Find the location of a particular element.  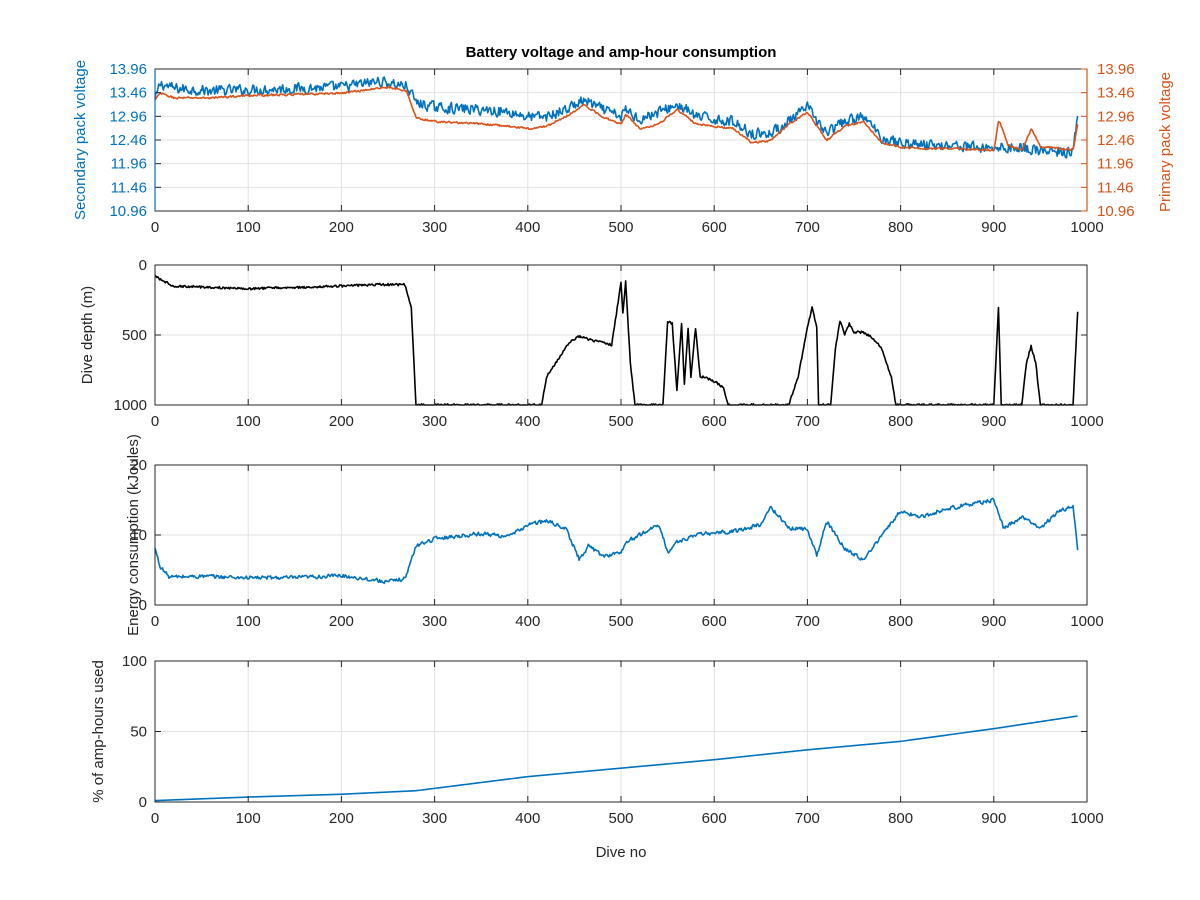

y-axis-label: Energy consumption (kJoules) is located at coordinates (133, 535).